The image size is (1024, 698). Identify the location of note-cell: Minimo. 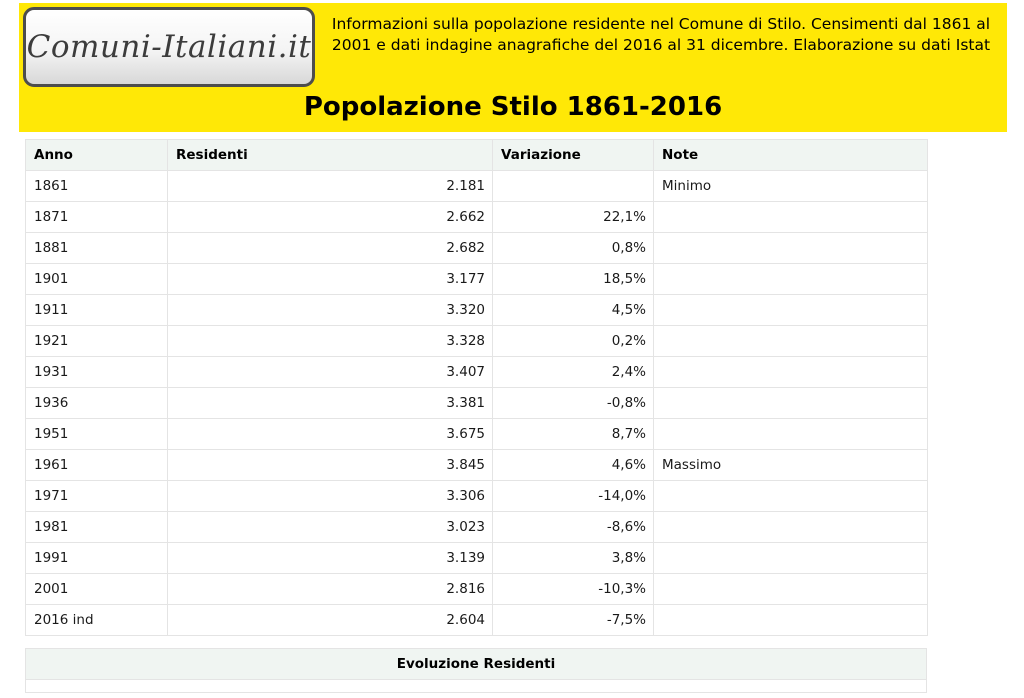
(790, 186).